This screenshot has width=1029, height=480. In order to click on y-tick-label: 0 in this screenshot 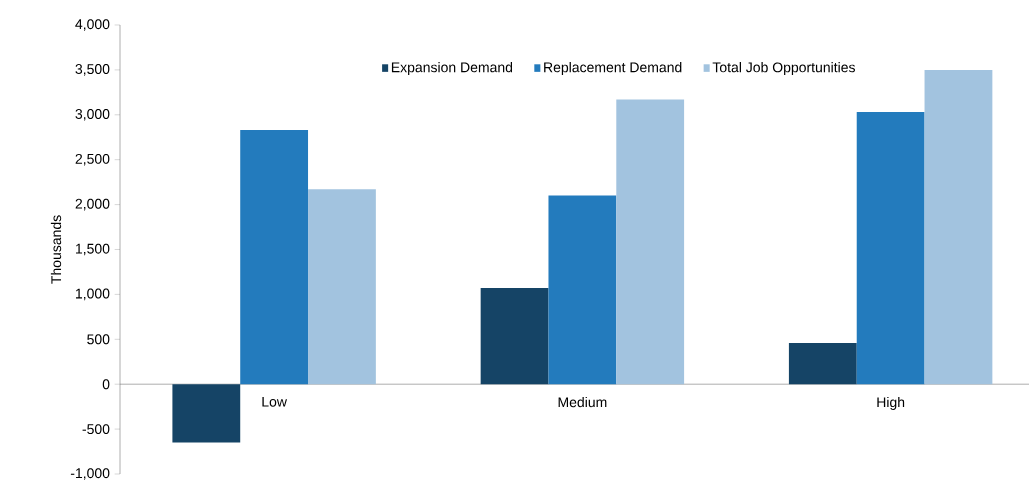, I will do `click(106, 384)`.